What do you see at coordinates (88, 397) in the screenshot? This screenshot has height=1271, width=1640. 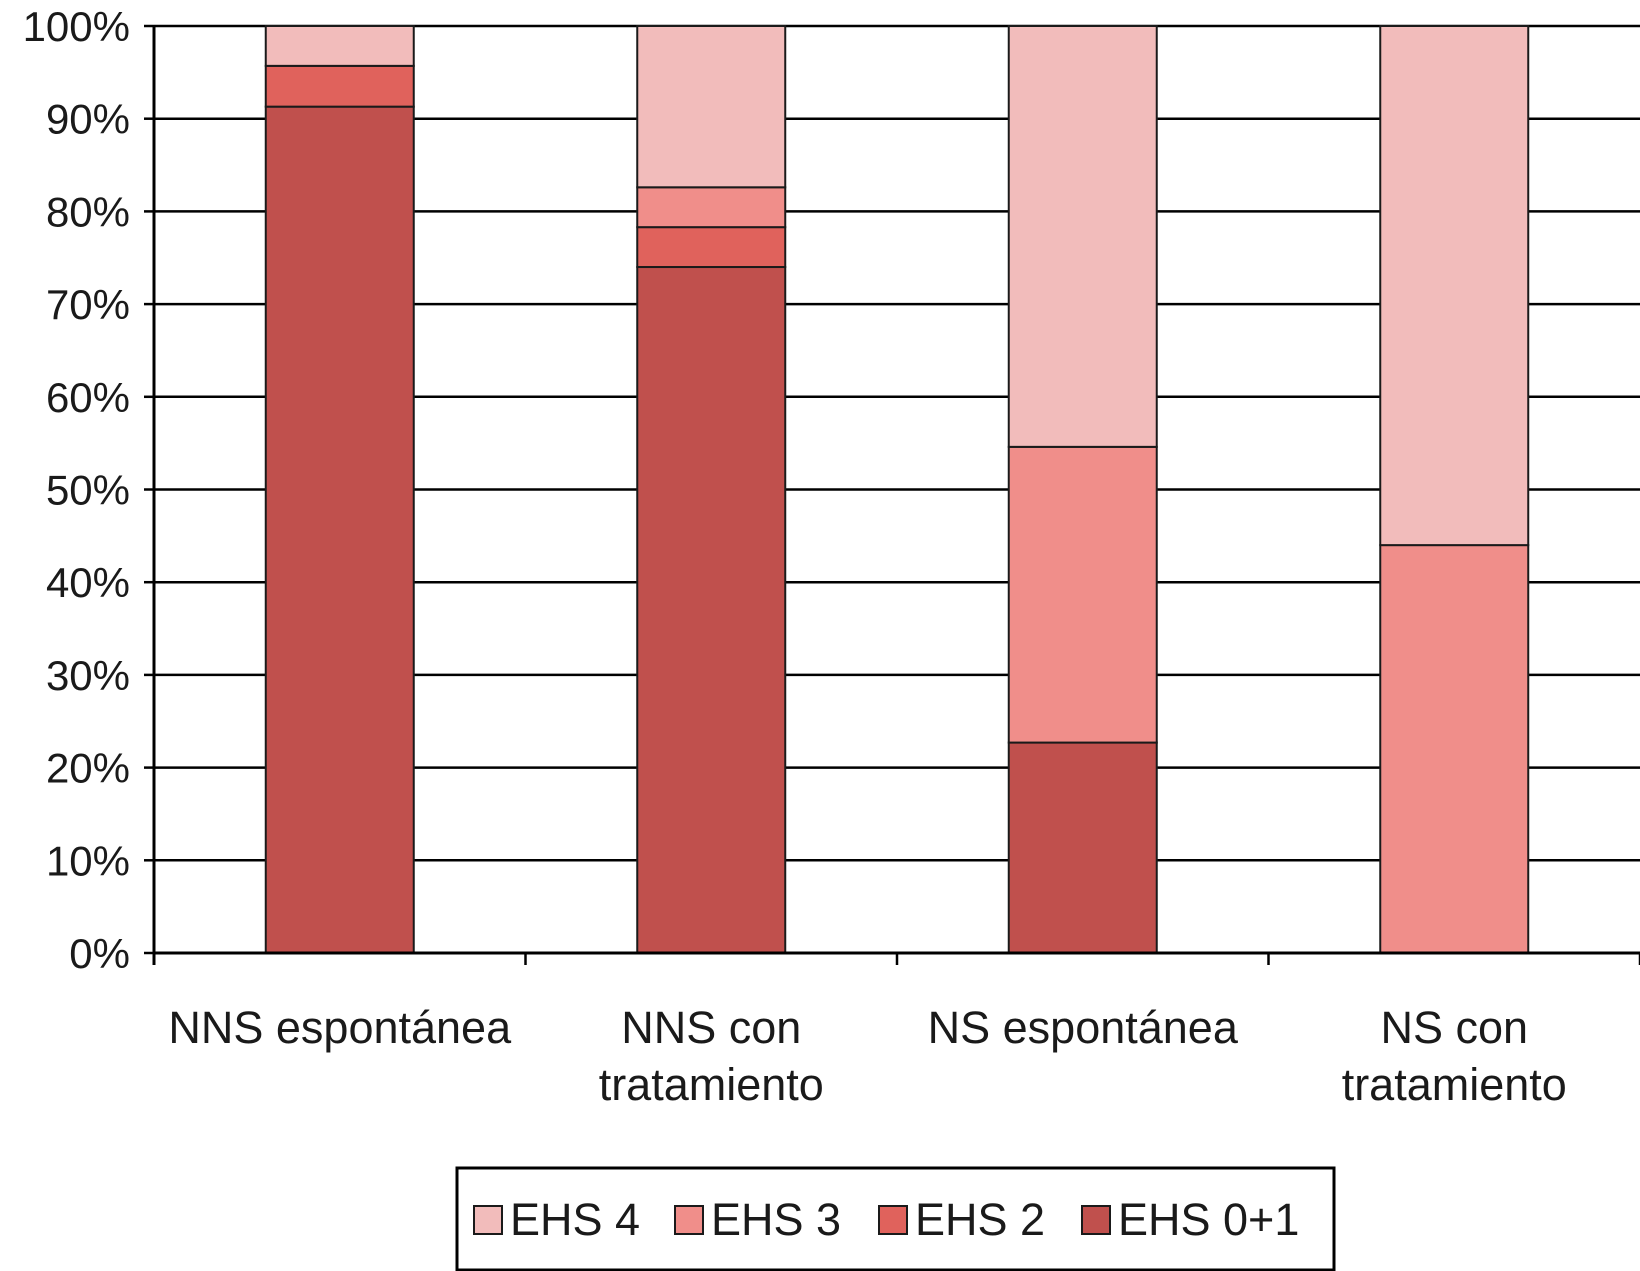 I see `y-tick-label: 60%` at bounding box center [88, 397].